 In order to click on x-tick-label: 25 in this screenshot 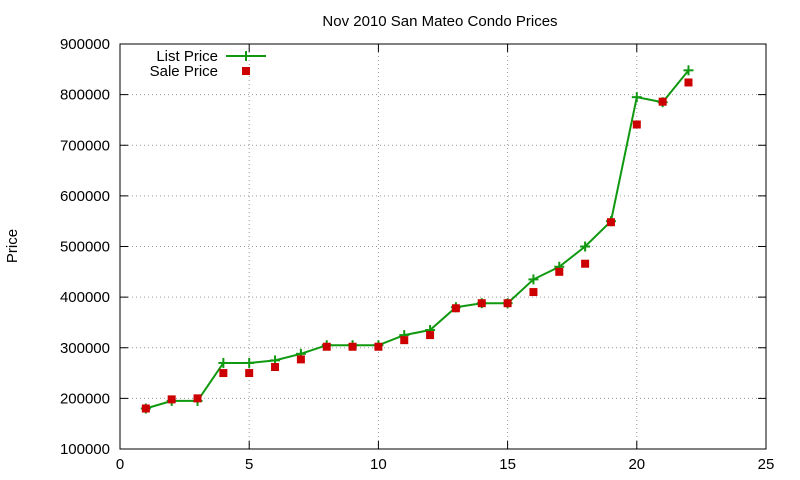, I will do `click(766, 464)`.